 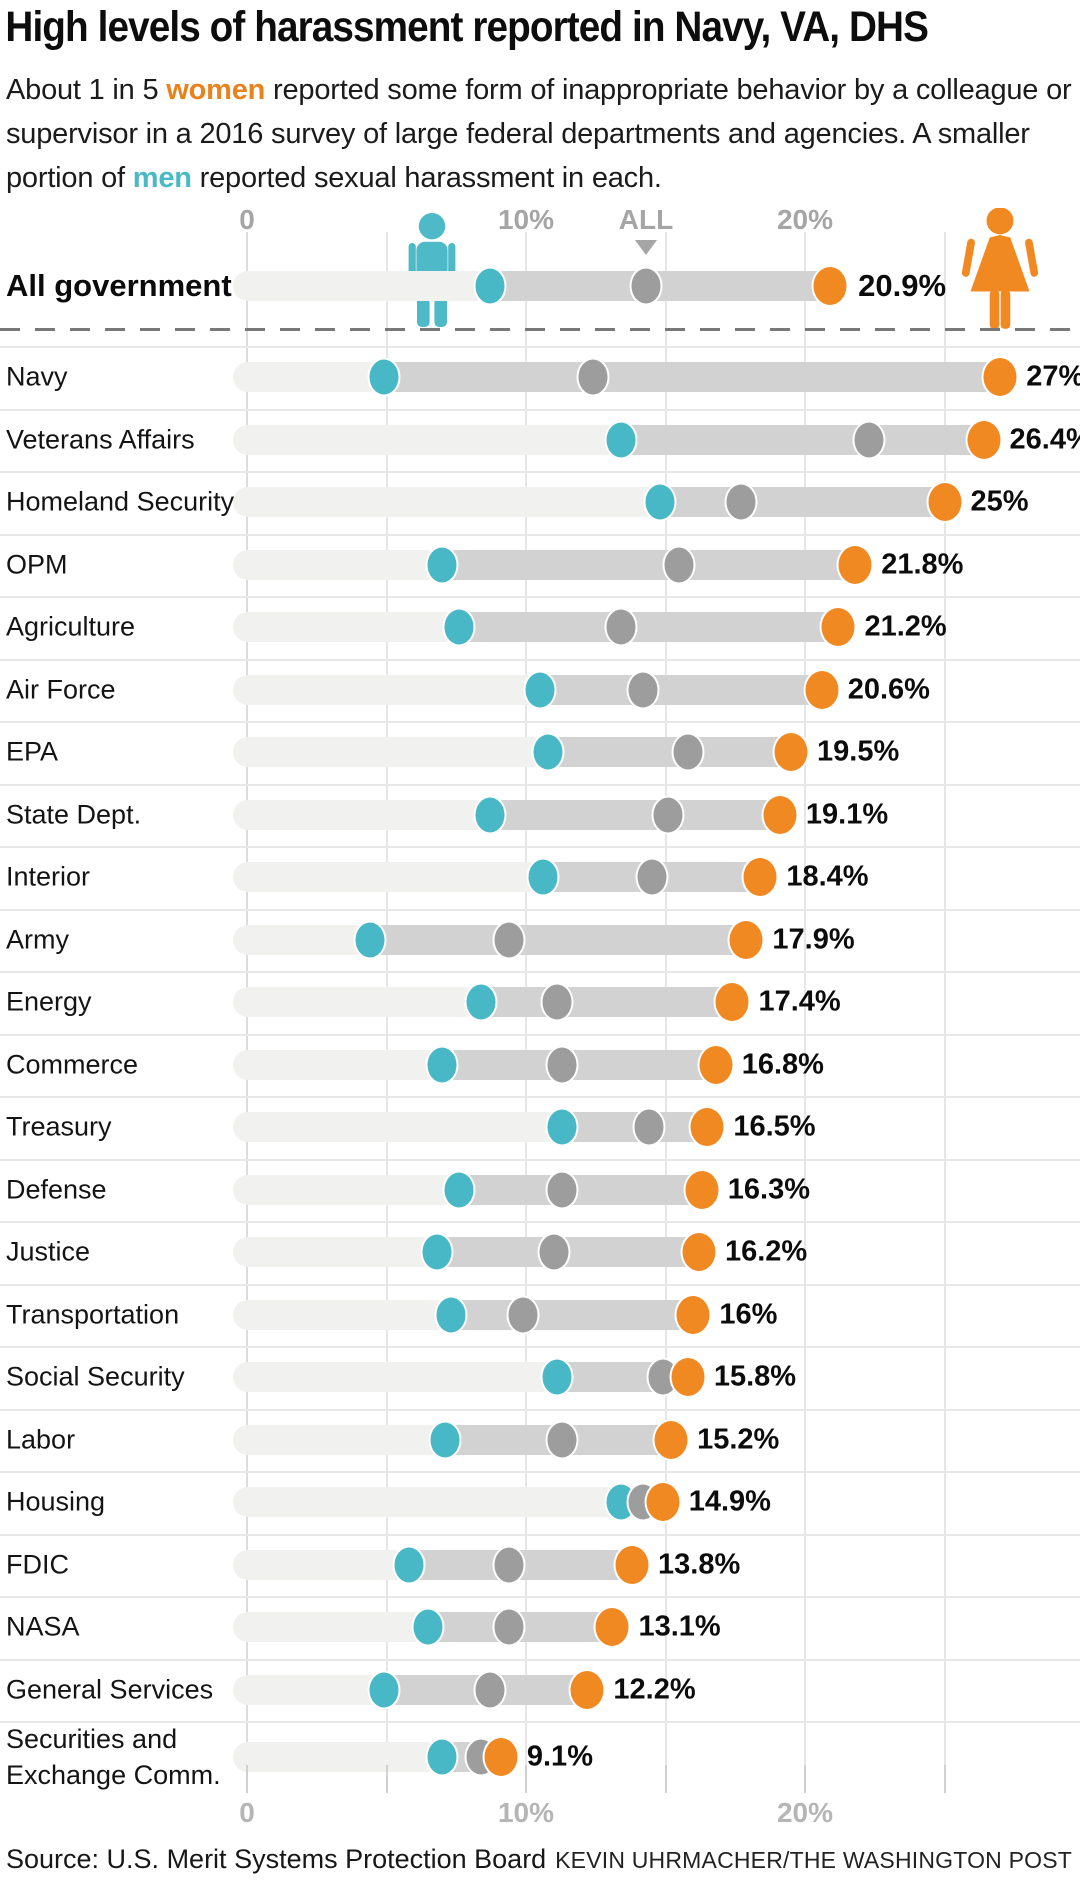 I want to click on women-value-label: 13.1%, so click(x=679, y=1626).